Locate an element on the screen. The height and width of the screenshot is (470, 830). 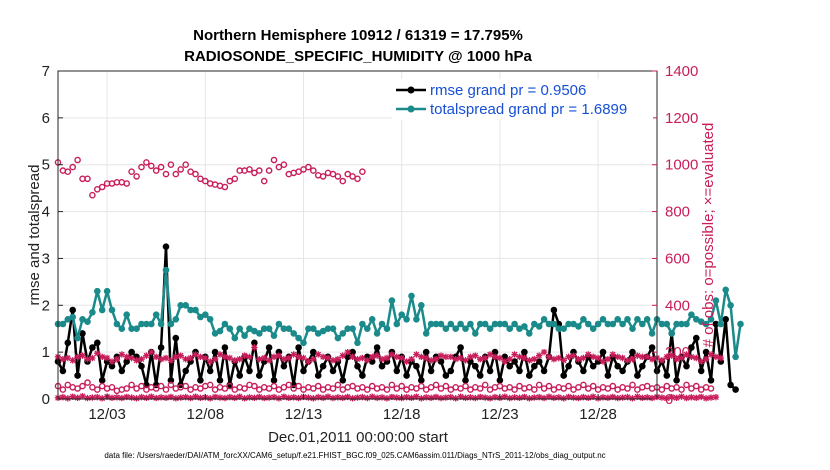
y-tick-label: 6 is located at coordinates (46, 118).